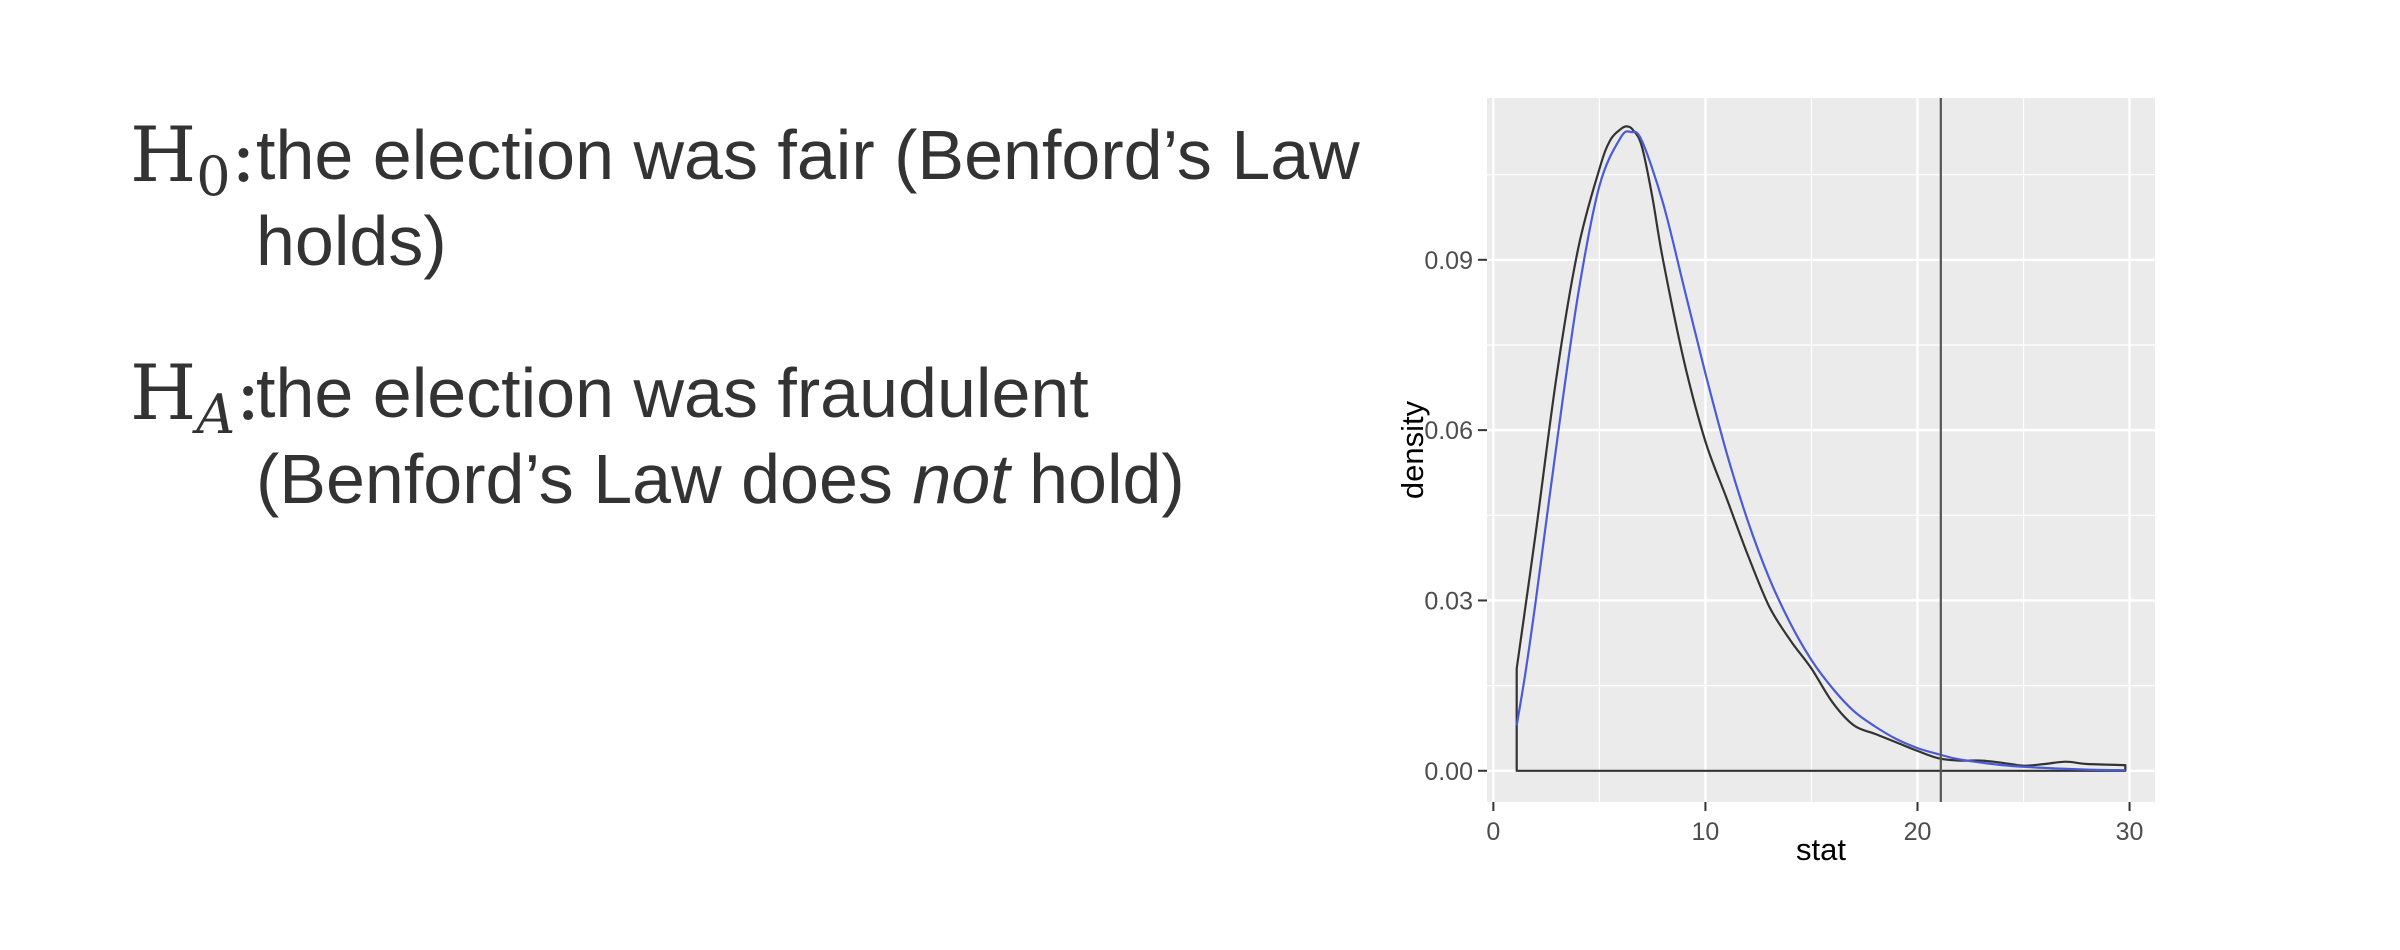 Image resolution: width=2400 pixels, height=950 pixels. I want to click on ha-label: HA:, so click(195, 397).